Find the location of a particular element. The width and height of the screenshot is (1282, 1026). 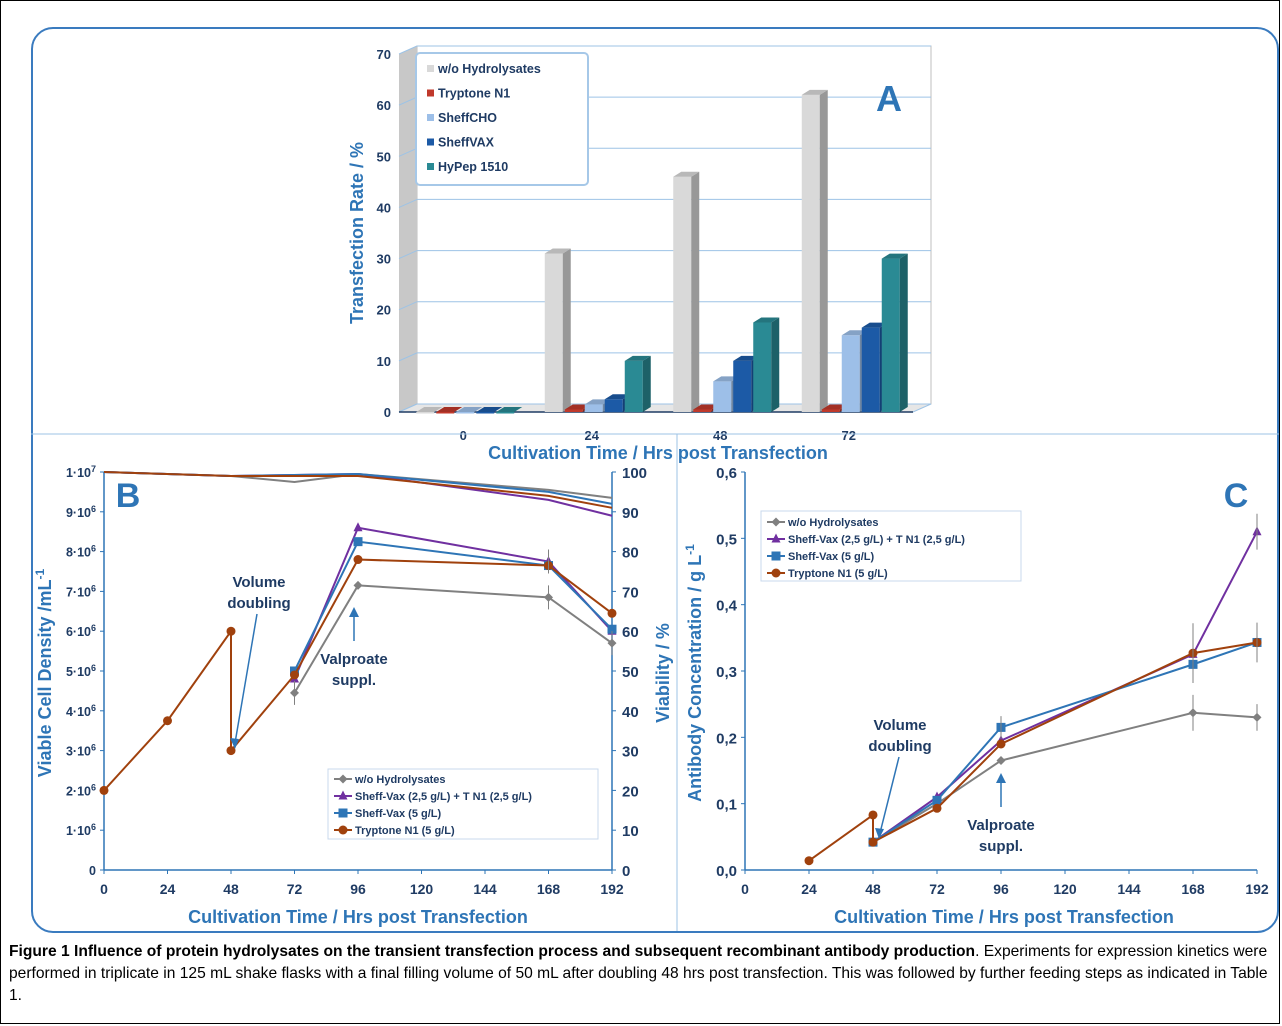

panel-b-vcd-line is located at coordinates (453, 639).